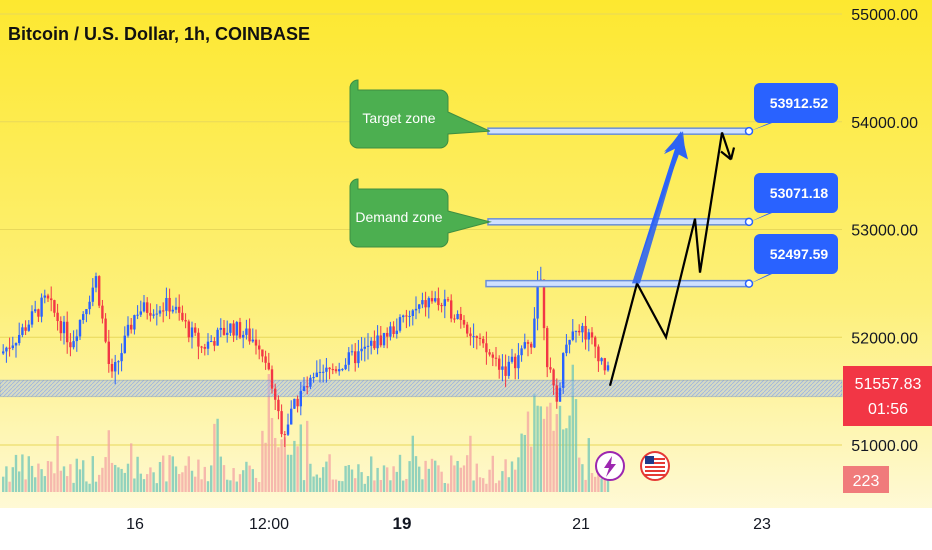 This screenshot has height=550, width=932. What do you see at coordinates (421, 388) in the screenshot?
I see `support-band-outline` at bounding box center [421, 388].